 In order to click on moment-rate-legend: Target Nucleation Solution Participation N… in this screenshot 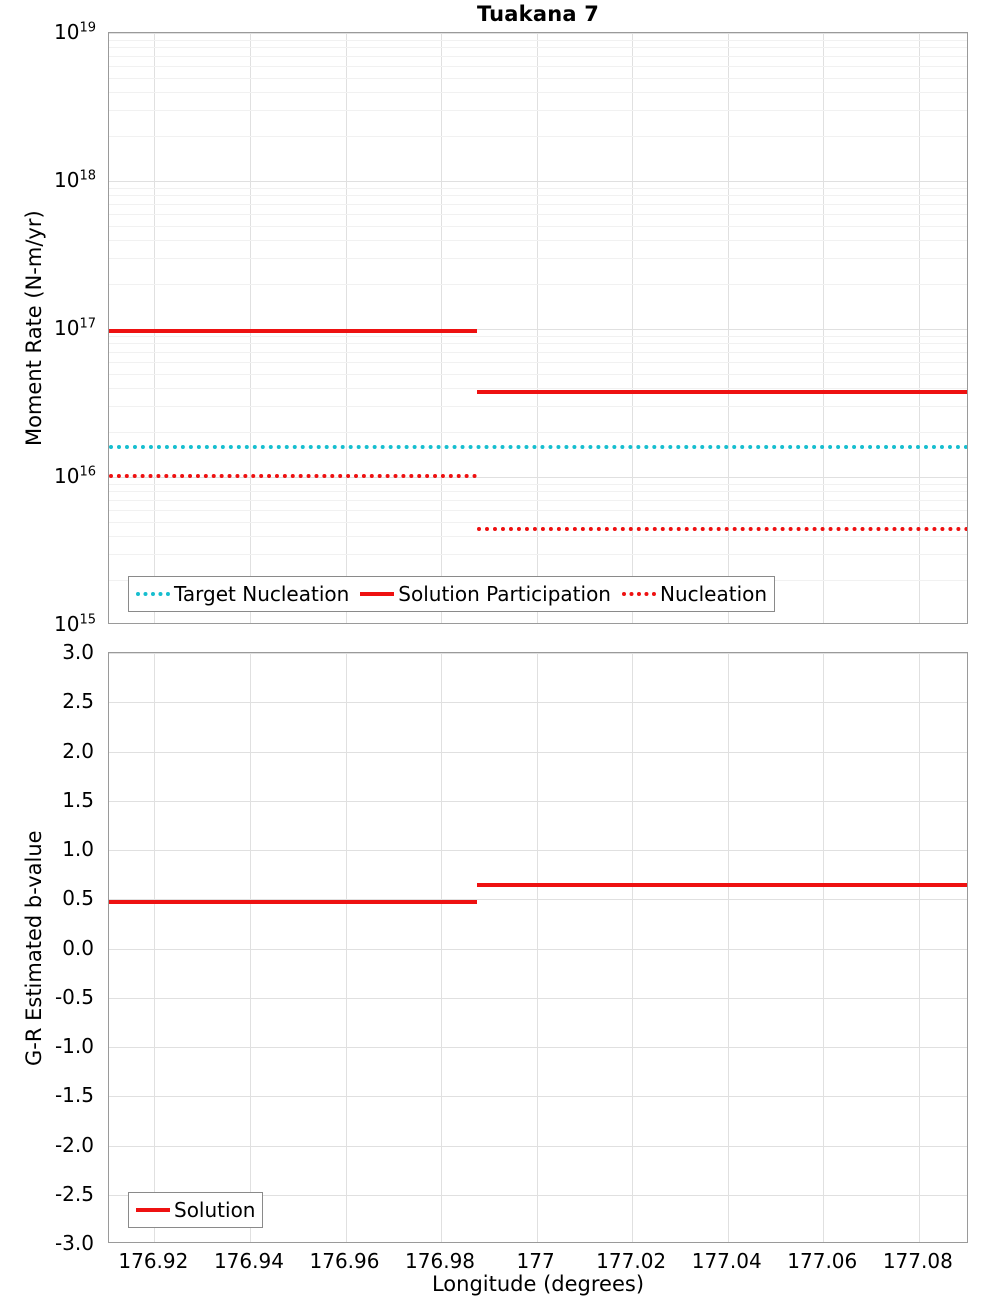, I will do `click(452, 594)`.